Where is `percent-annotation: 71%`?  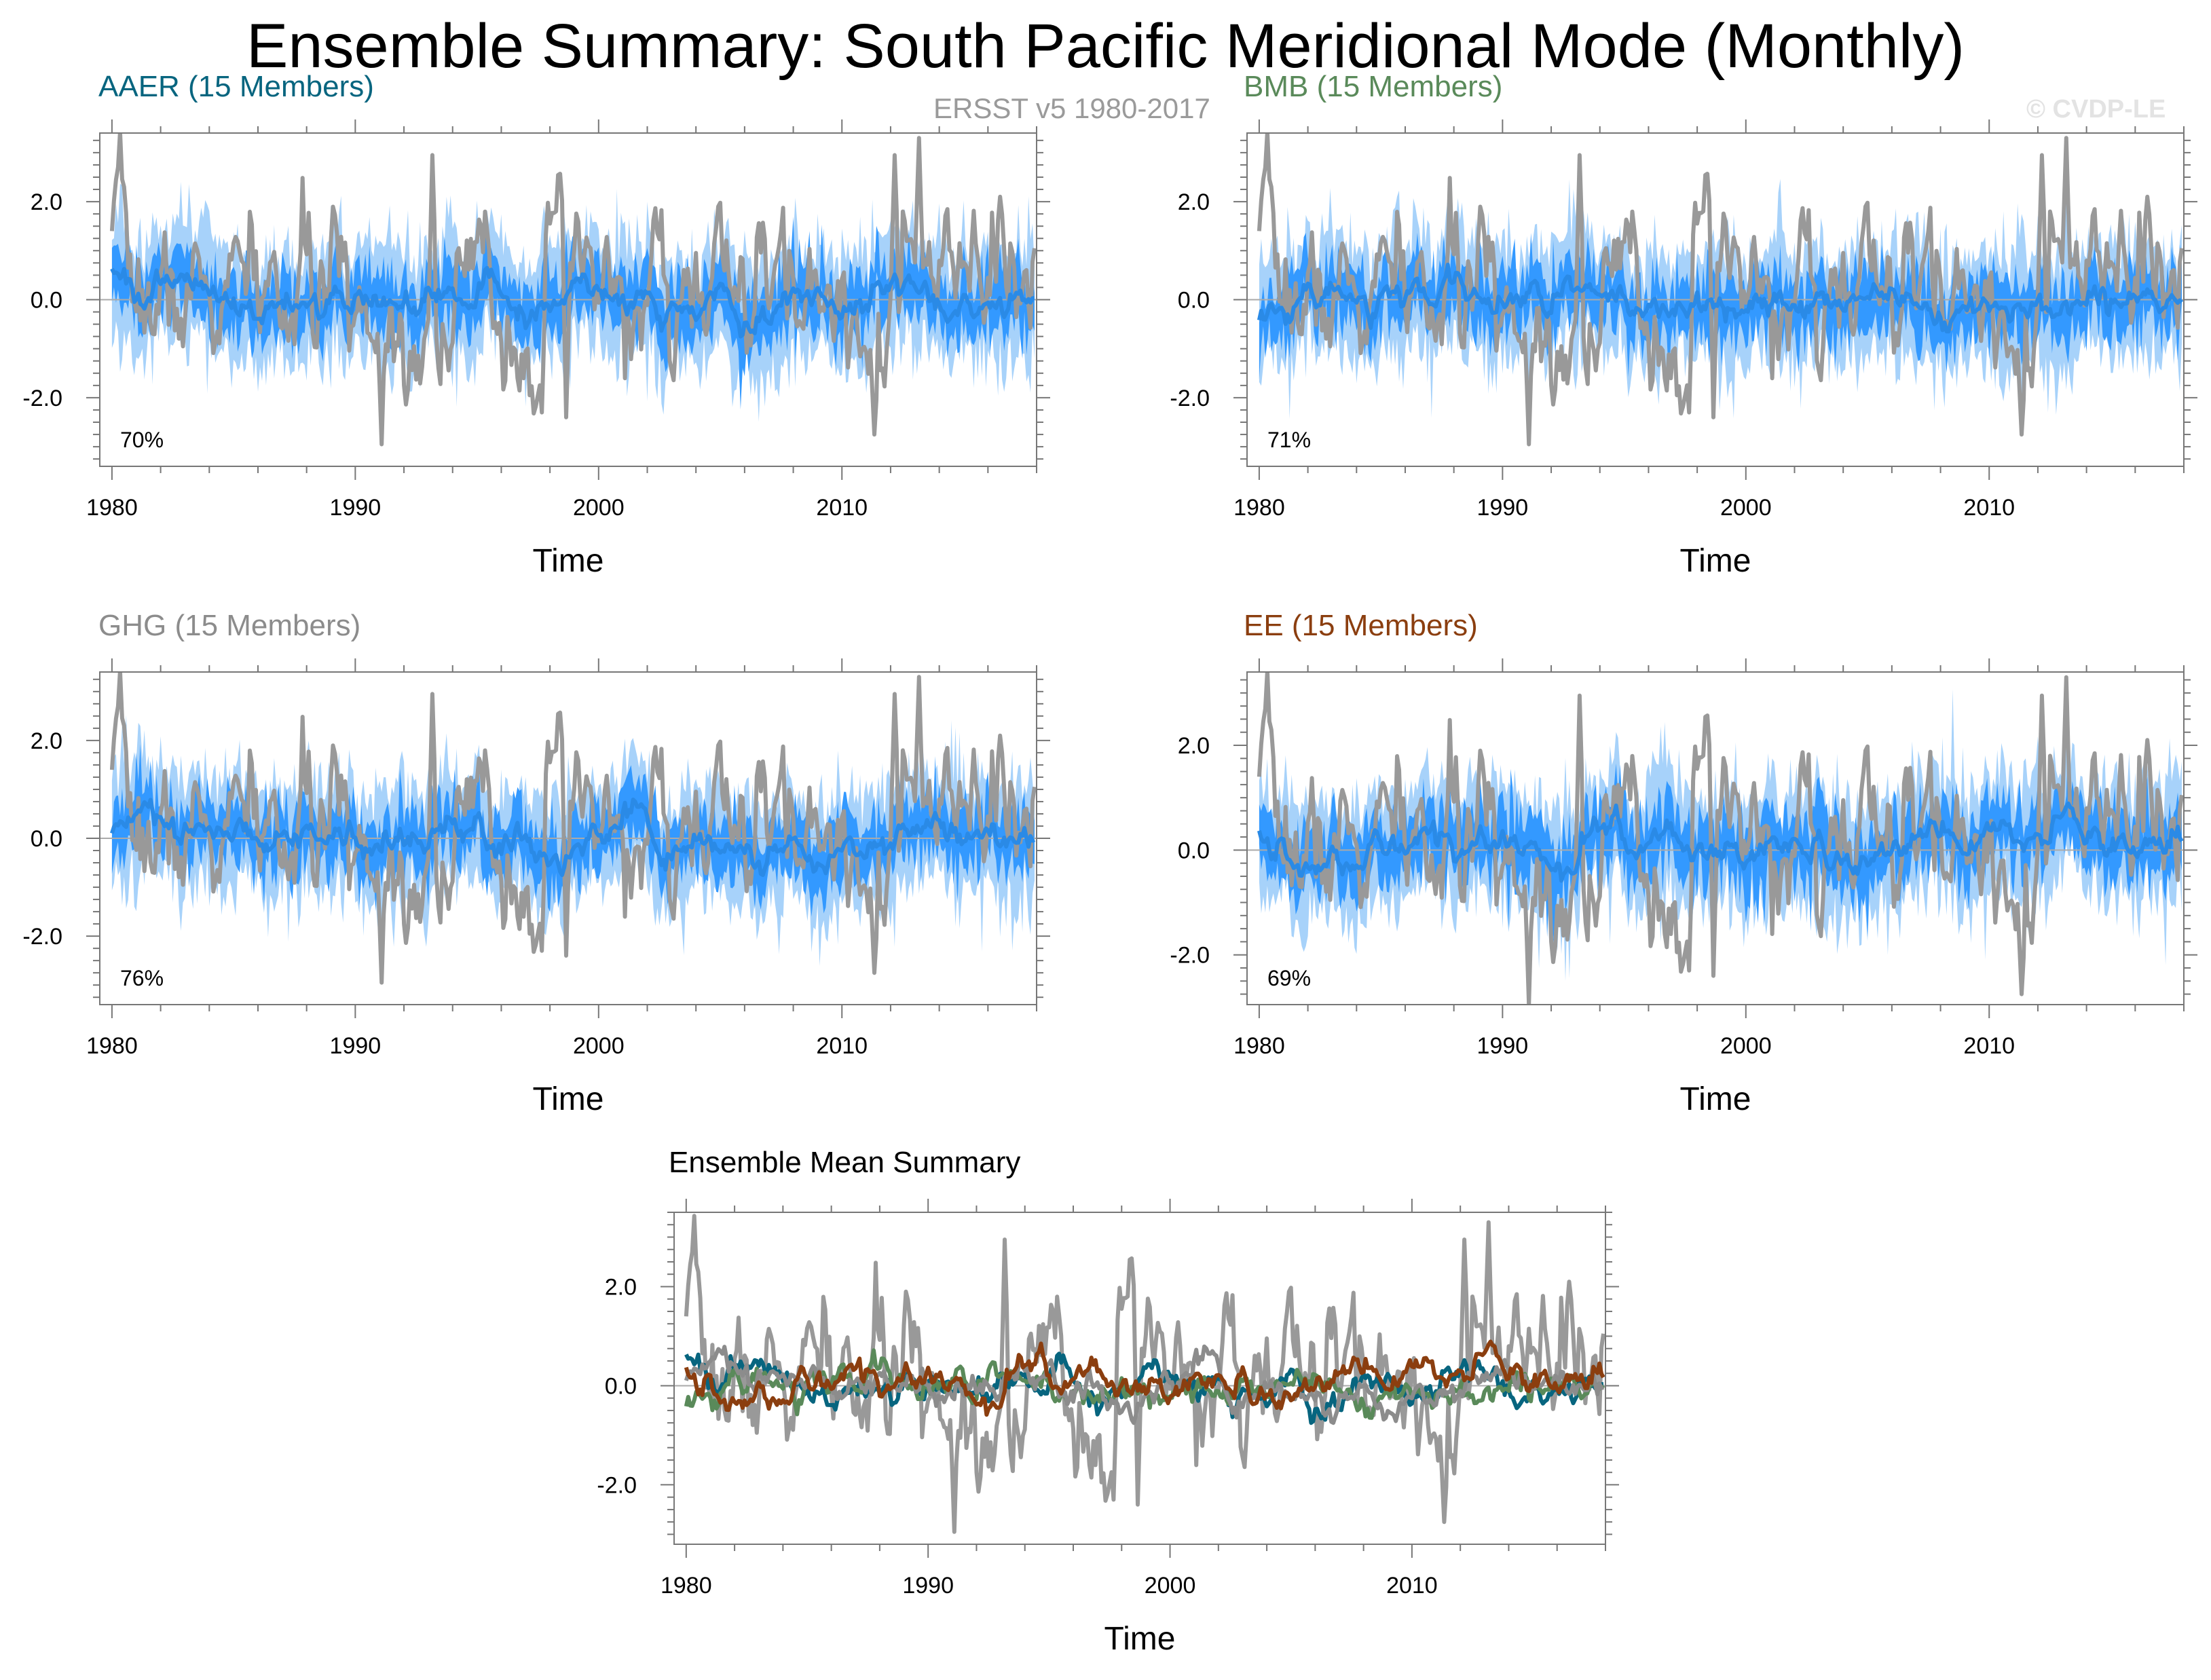
percent-annotation: 71% is located at coordinates (1289, 440).